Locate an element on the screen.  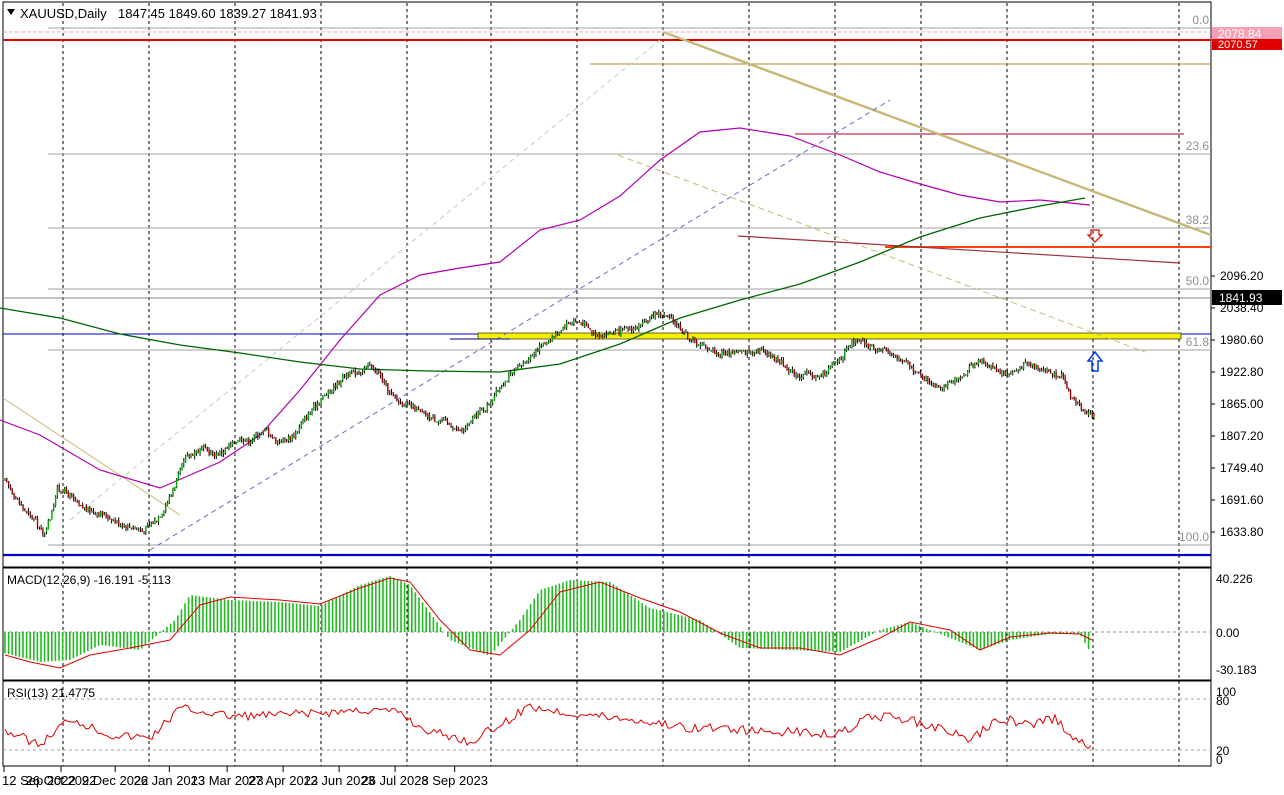
current-price-bg is located at coordinates (1247, 297).